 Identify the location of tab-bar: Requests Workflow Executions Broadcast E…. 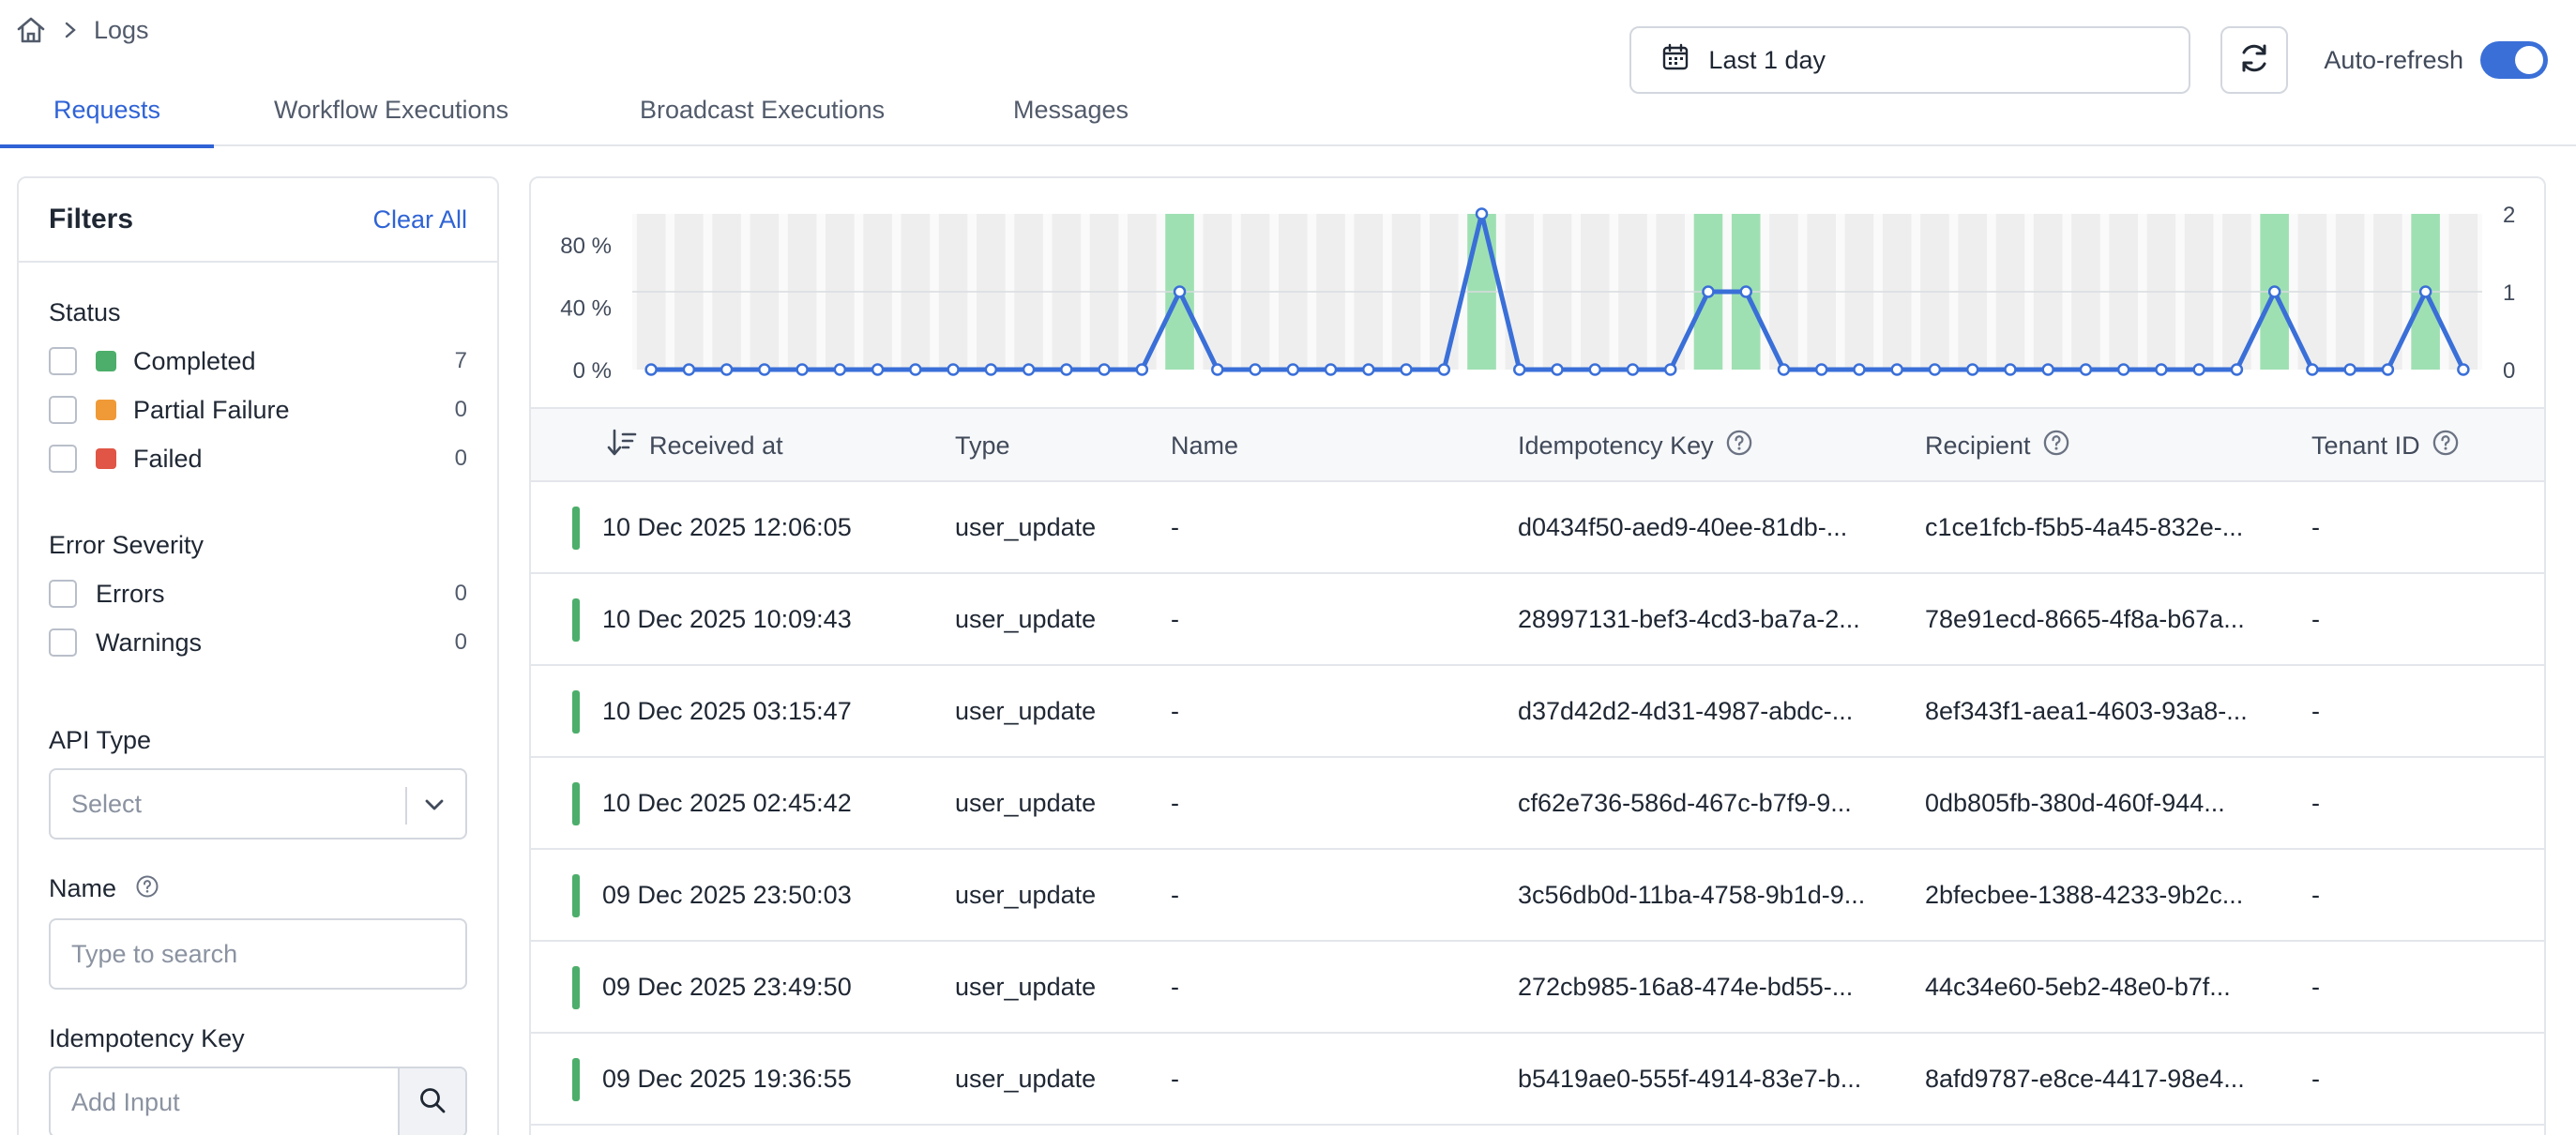
(1288, 118).